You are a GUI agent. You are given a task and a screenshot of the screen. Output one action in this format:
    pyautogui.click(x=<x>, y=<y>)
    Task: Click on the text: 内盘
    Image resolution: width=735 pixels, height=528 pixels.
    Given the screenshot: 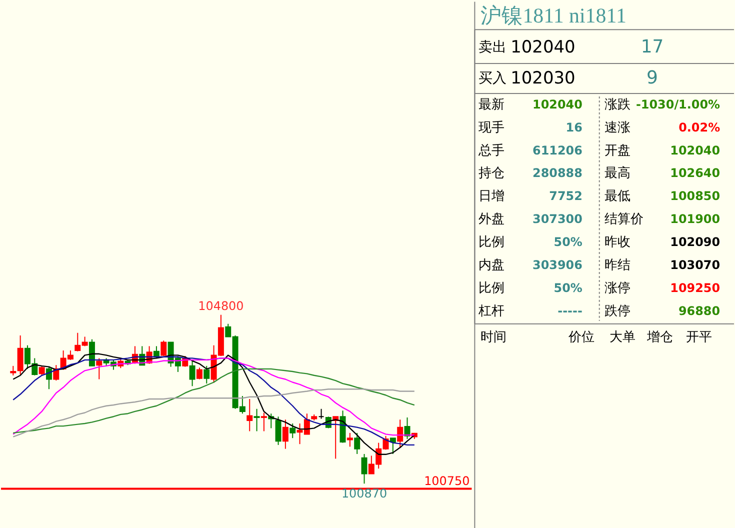 What is the action you would take?
    pyautogui.click(x=491, y=265)
    